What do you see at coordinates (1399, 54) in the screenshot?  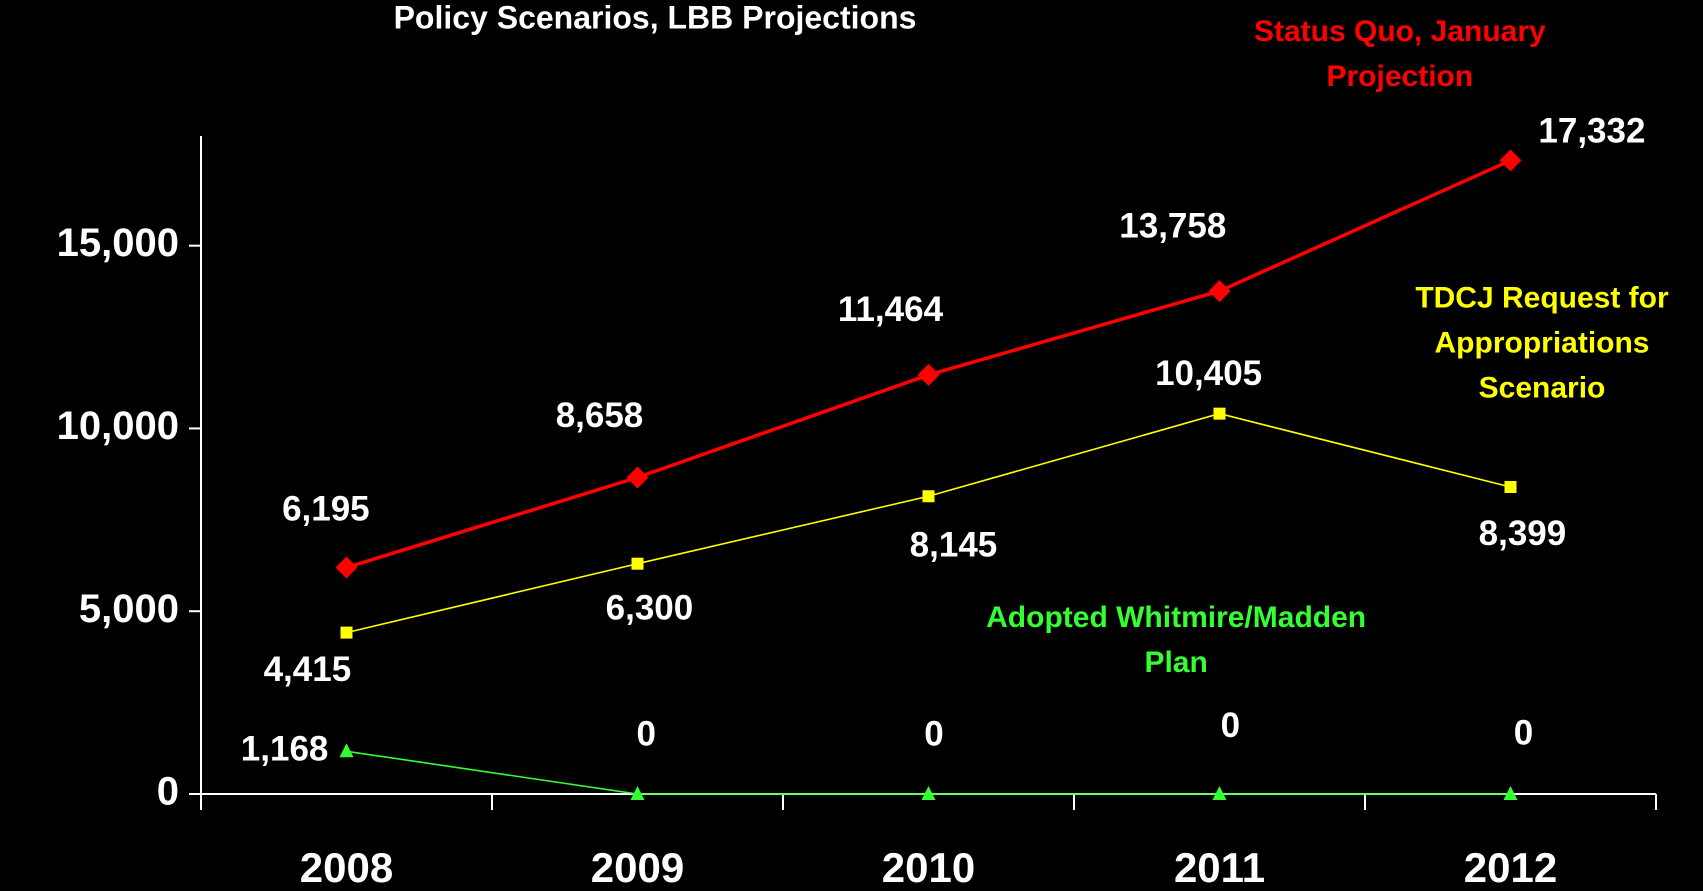 I see `series-label: Status Quo, January Projection` at bounding box center [1399, 54].